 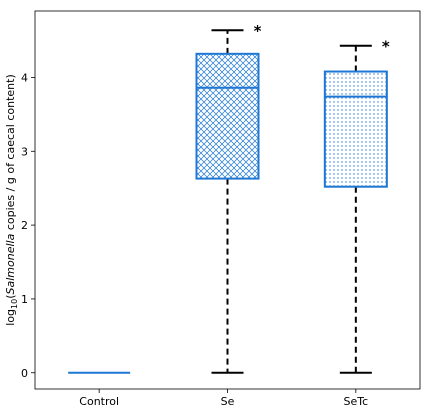 I want to click on y-axis-title-italic: Salmonella, so click(x=10, y=263).